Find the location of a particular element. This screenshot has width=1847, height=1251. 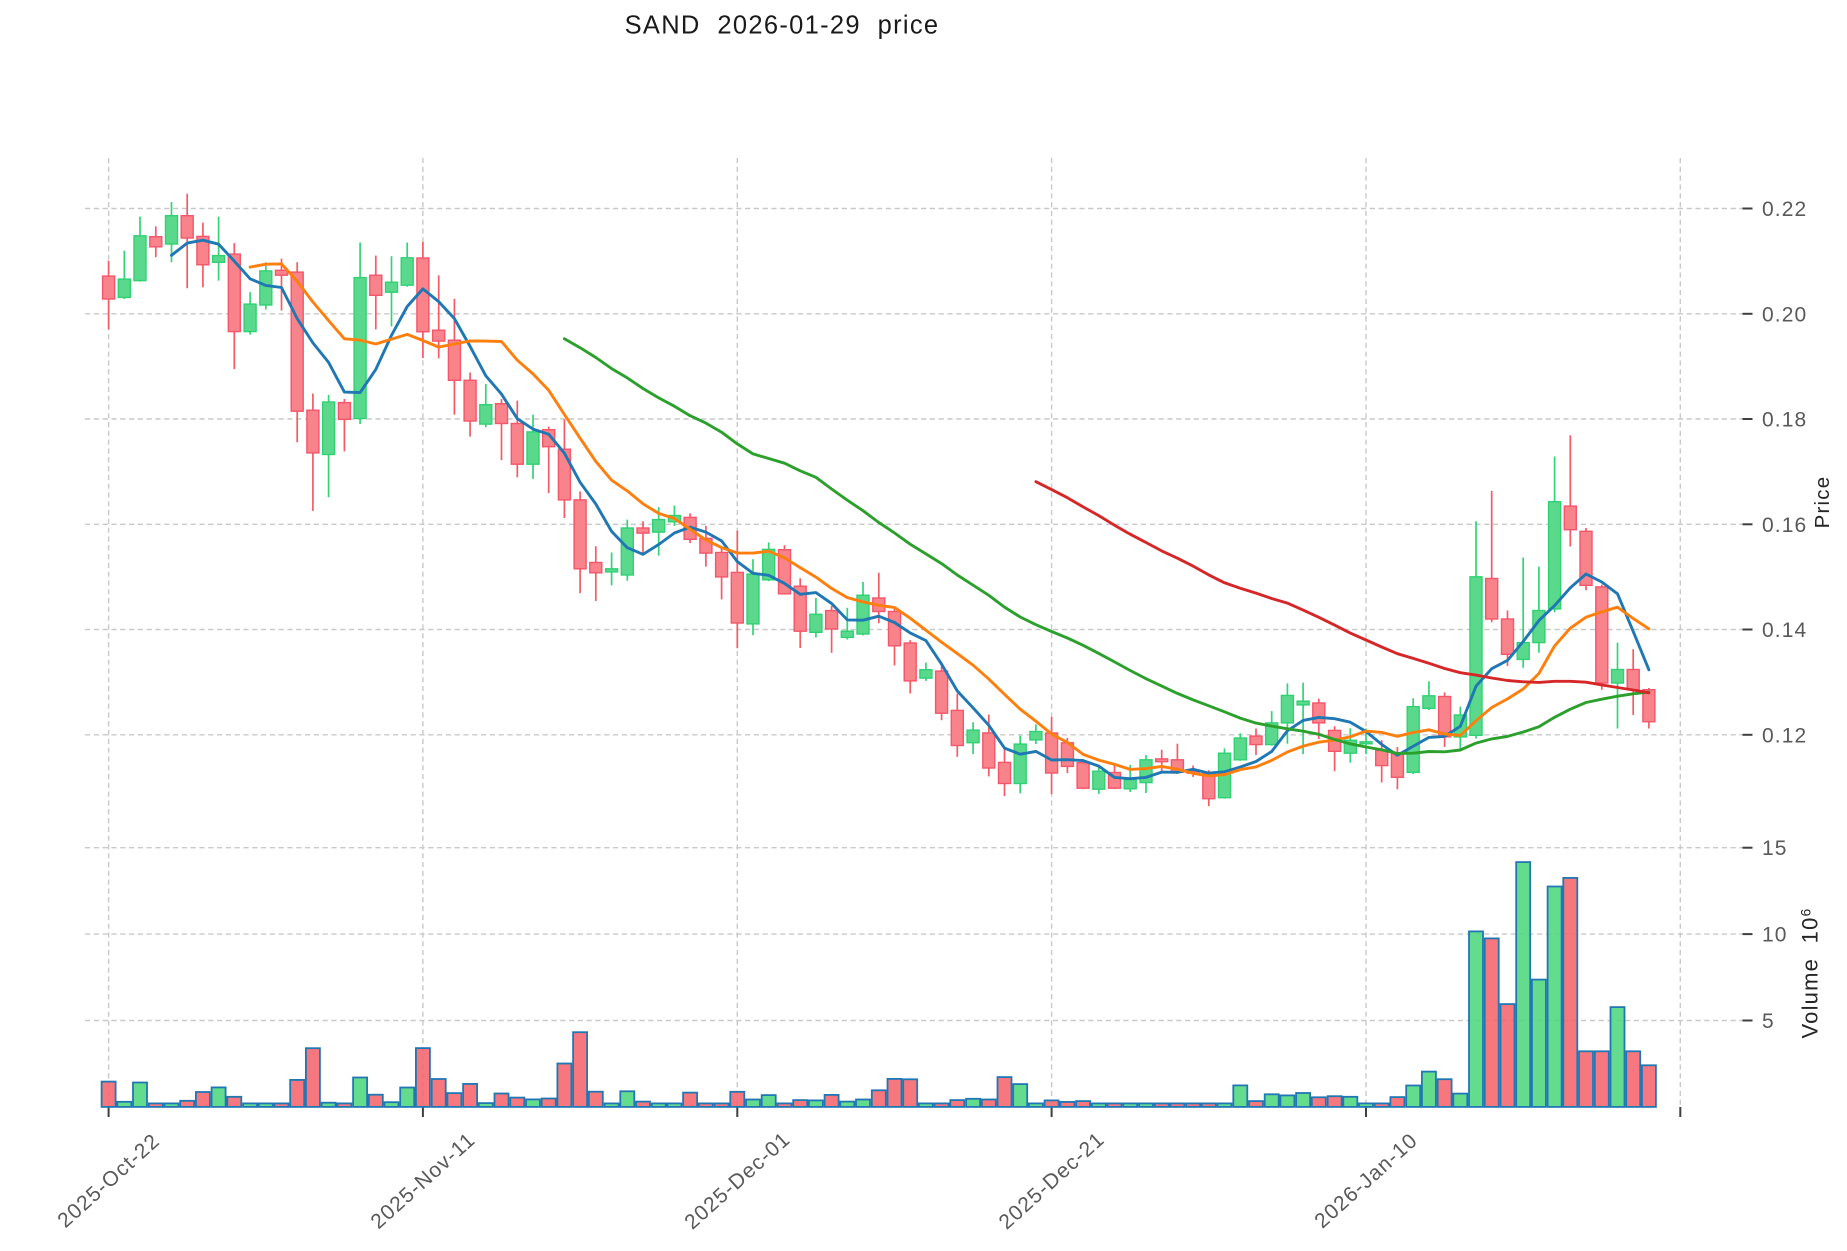

svg-text: 0.18 is located at coordinates (1784, 420).